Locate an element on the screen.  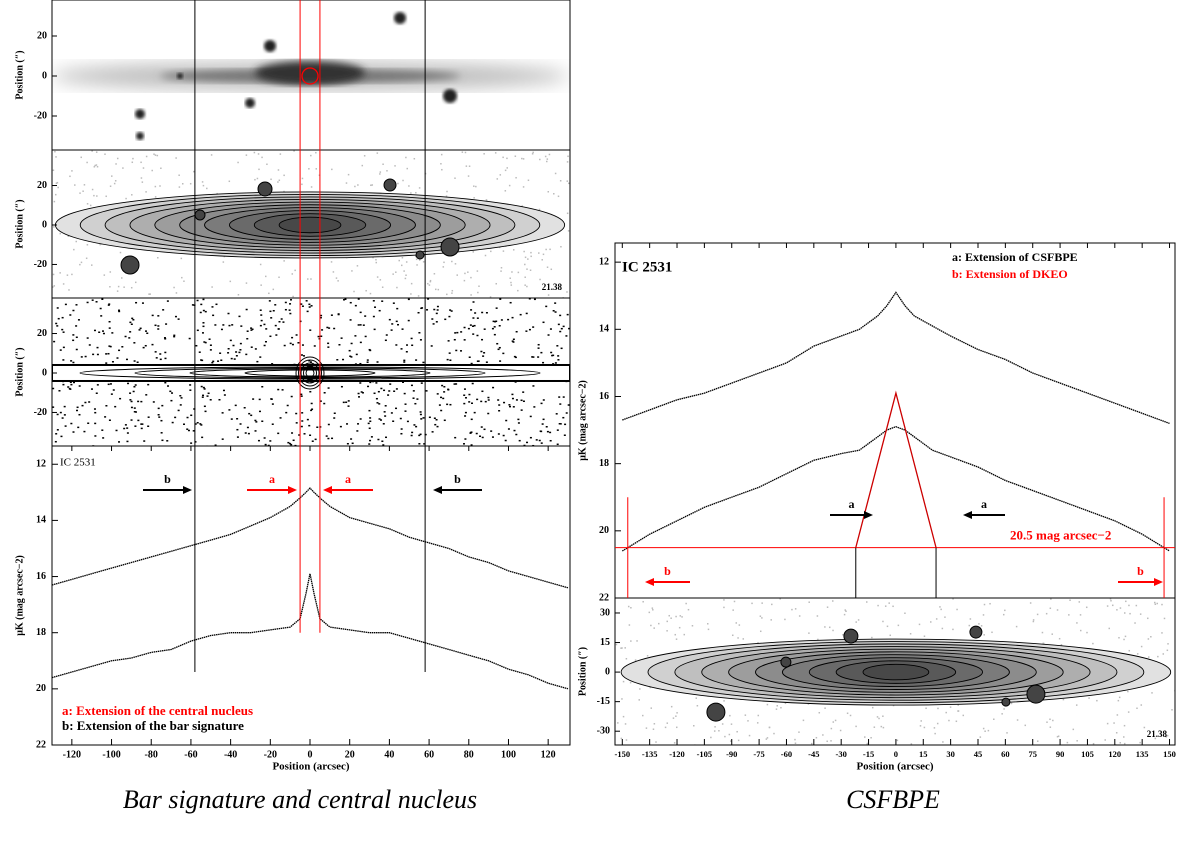
x-tick-label: -120 is located at coordinates (677, 754).